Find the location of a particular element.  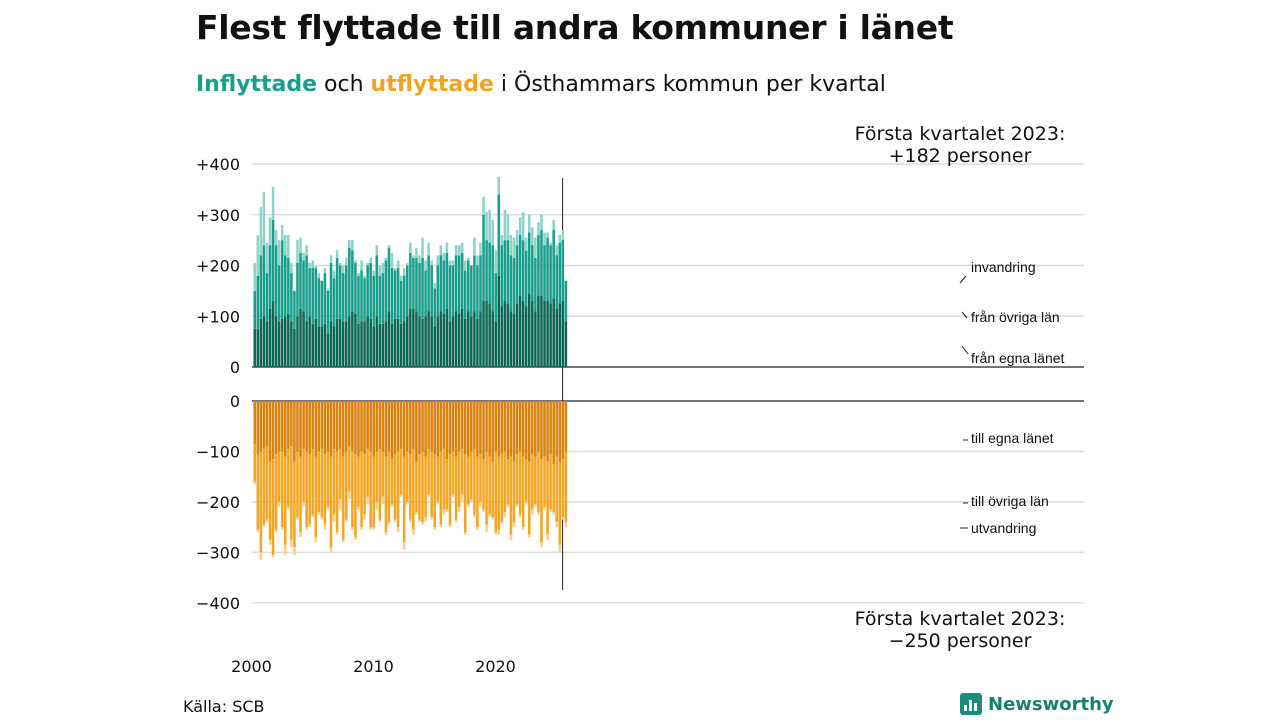

bar-out-1-q64 is located at coordinates (450, 489).